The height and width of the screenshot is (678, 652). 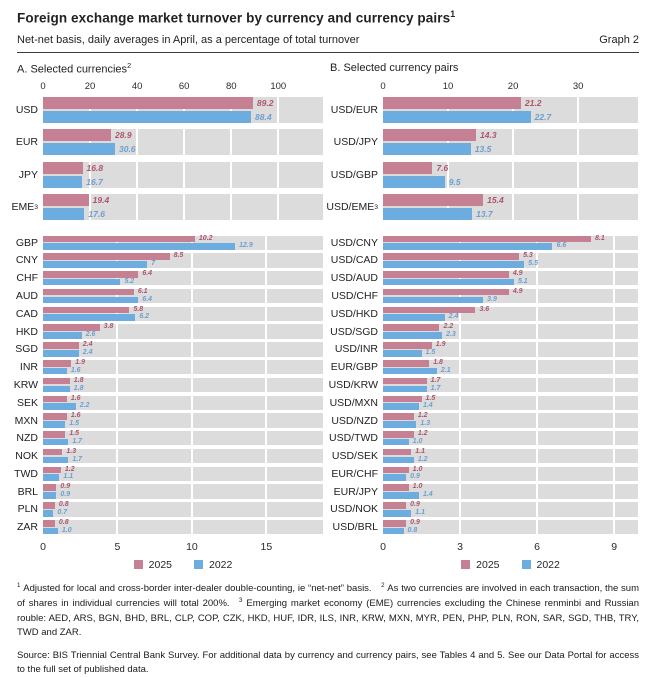 What do you see at coordinates (183, 314) in the screenshot?
I see `bar-group-cad: 5.8 6.2` at bounding box center [183, 314].